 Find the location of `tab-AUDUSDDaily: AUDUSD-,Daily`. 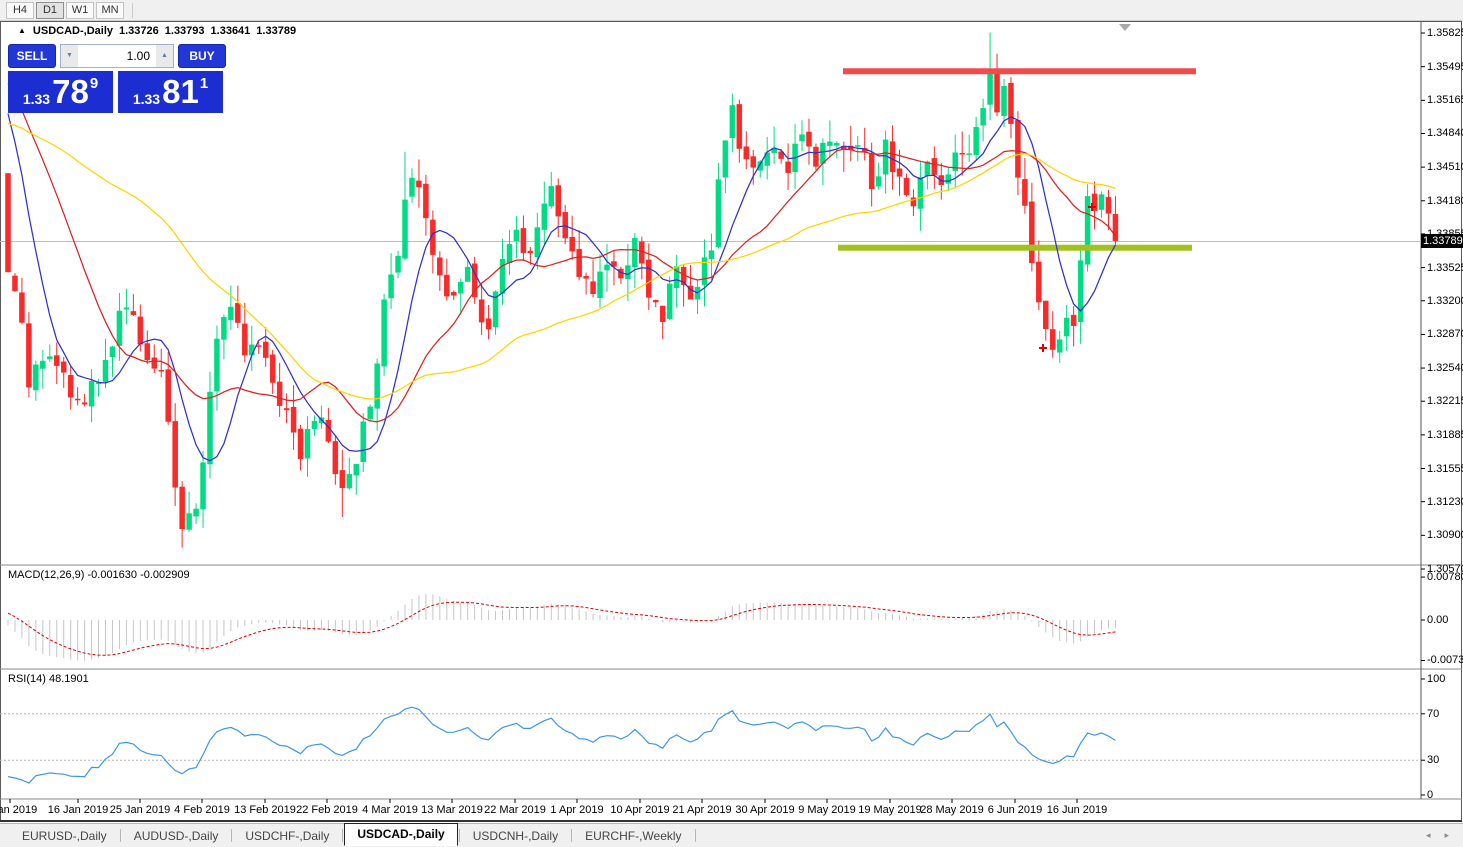

tab-AUDUSDDaily: AUDUSD-,Daily is located at coordinates (176, 835).